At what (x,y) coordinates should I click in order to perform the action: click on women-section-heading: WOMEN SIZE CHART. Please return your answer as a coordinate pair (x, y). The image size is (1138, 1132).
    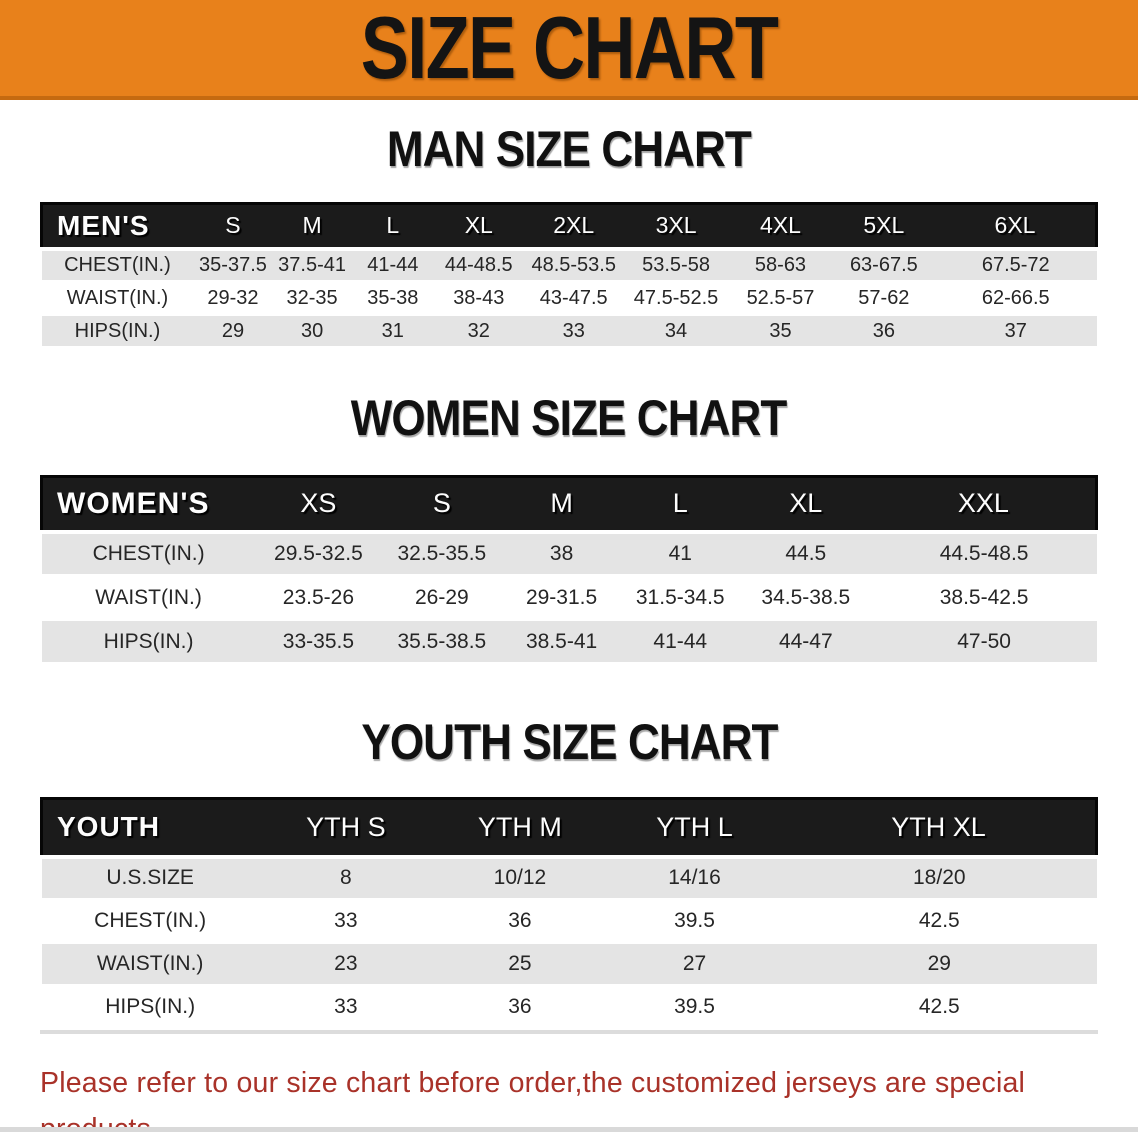
    Looking at the image, I should click on (569, 418).